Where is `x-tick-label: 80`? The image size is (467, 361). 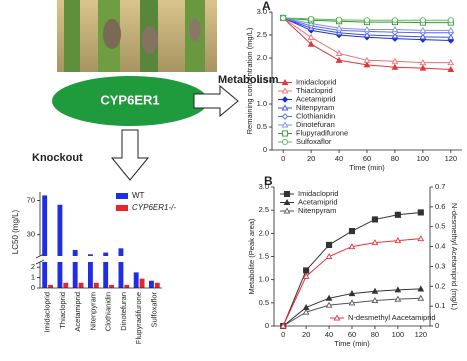
x-tick-label: 80 is located at coordinates (375, 334).